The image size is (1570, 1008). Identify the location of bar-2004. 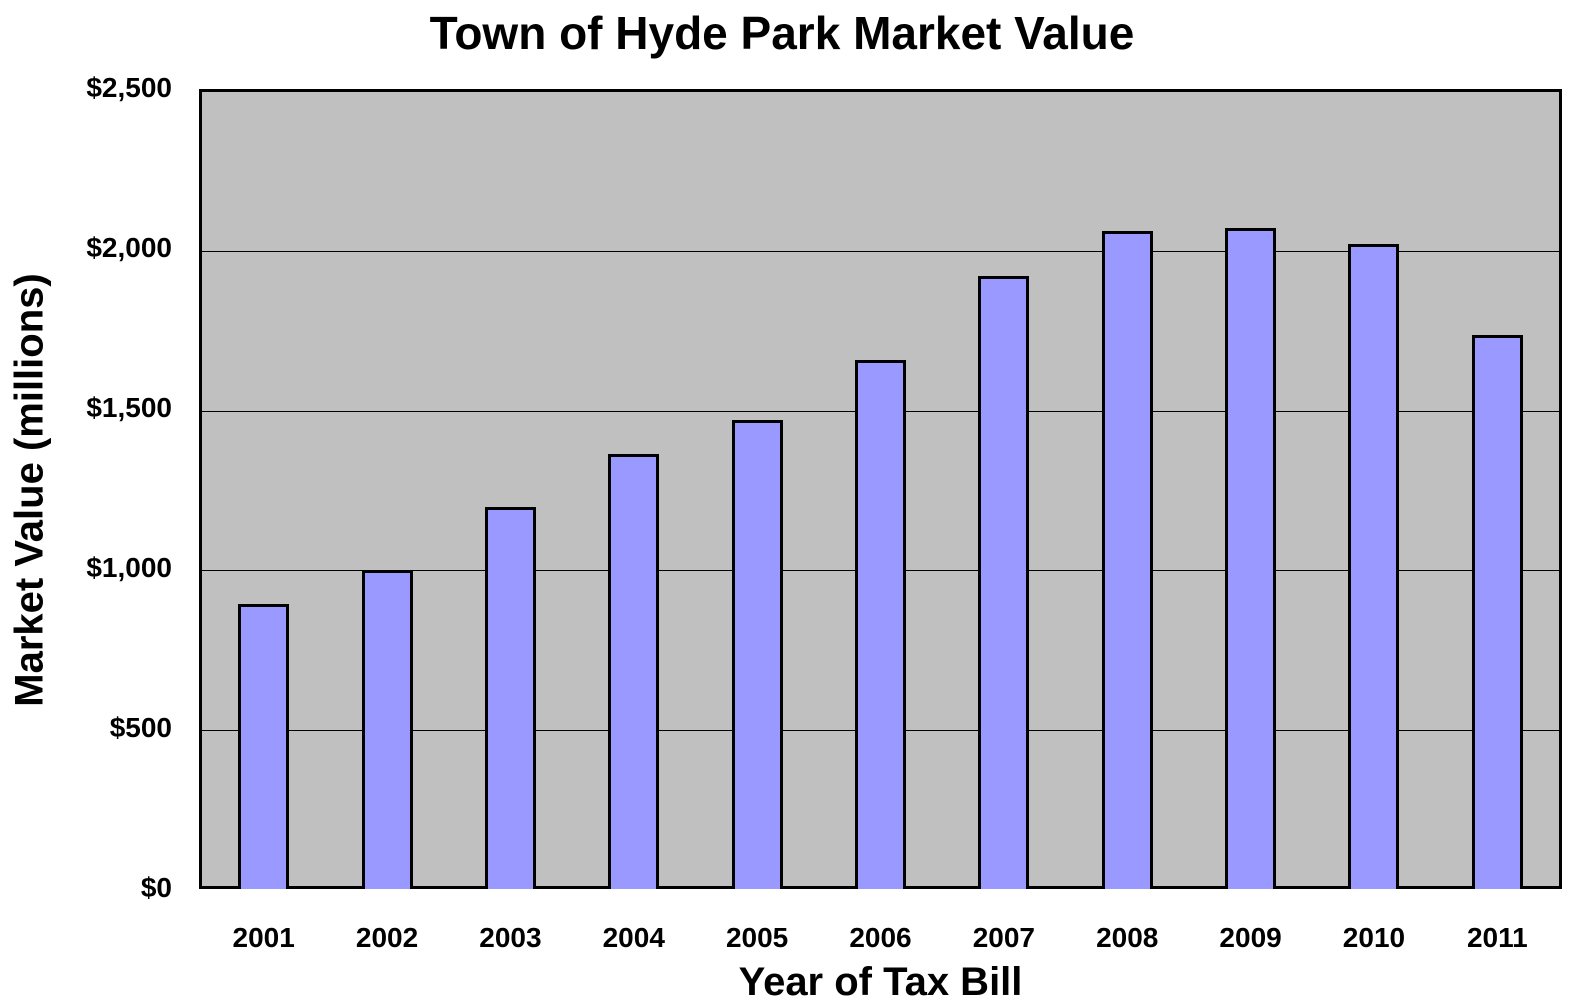
(634, 671).